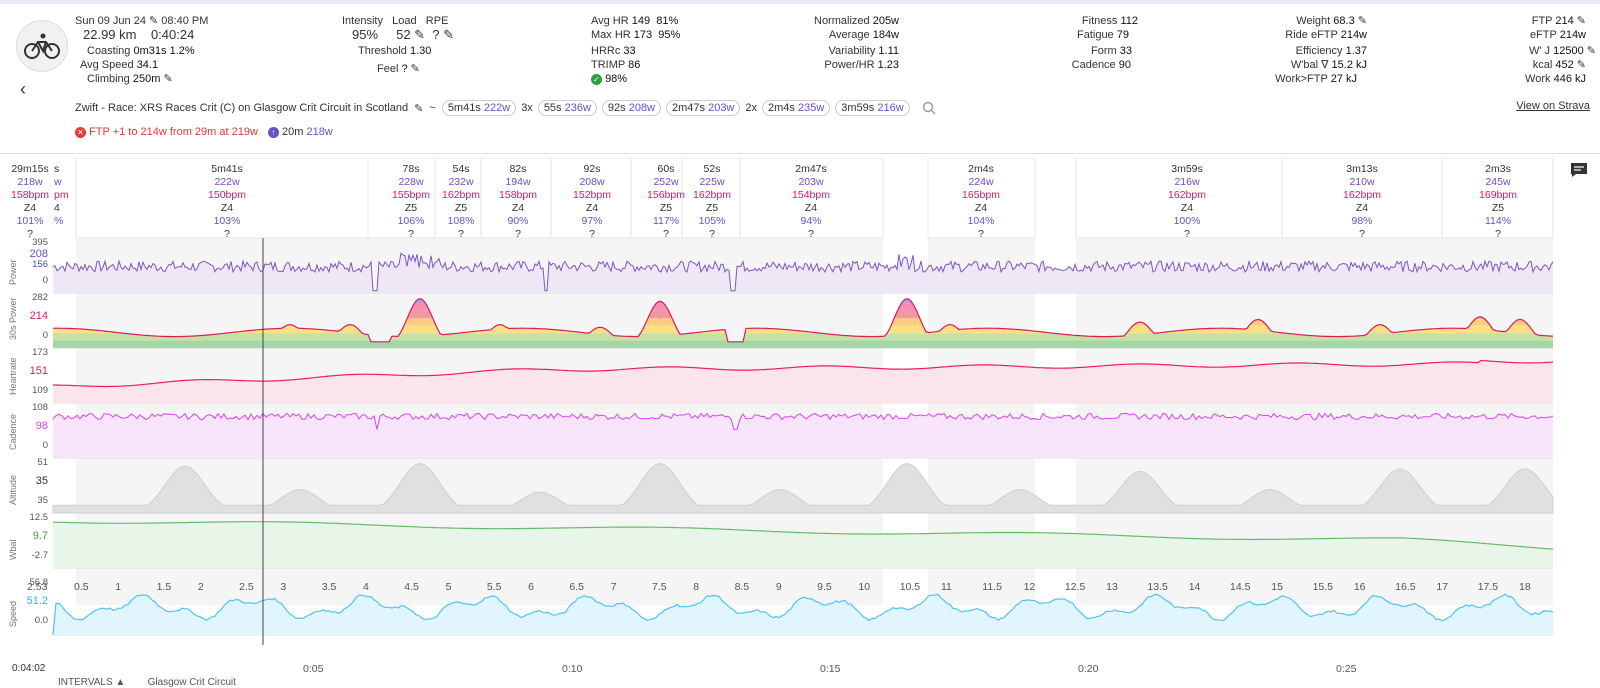 The width and height of the screenshot is (1600, 688). What do you see at coordinates (23, 89) in the screenshot?
I see `back-chevron-icon: ‹` at bounding box center [23, 89].